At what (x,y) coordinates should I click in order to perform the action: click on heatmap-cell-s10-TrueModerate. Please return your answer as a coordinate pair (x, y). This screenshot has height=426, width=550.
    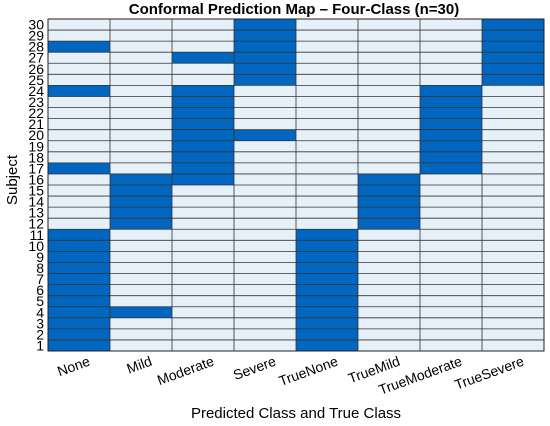
    Looking at the image, I should click on (451, 246).